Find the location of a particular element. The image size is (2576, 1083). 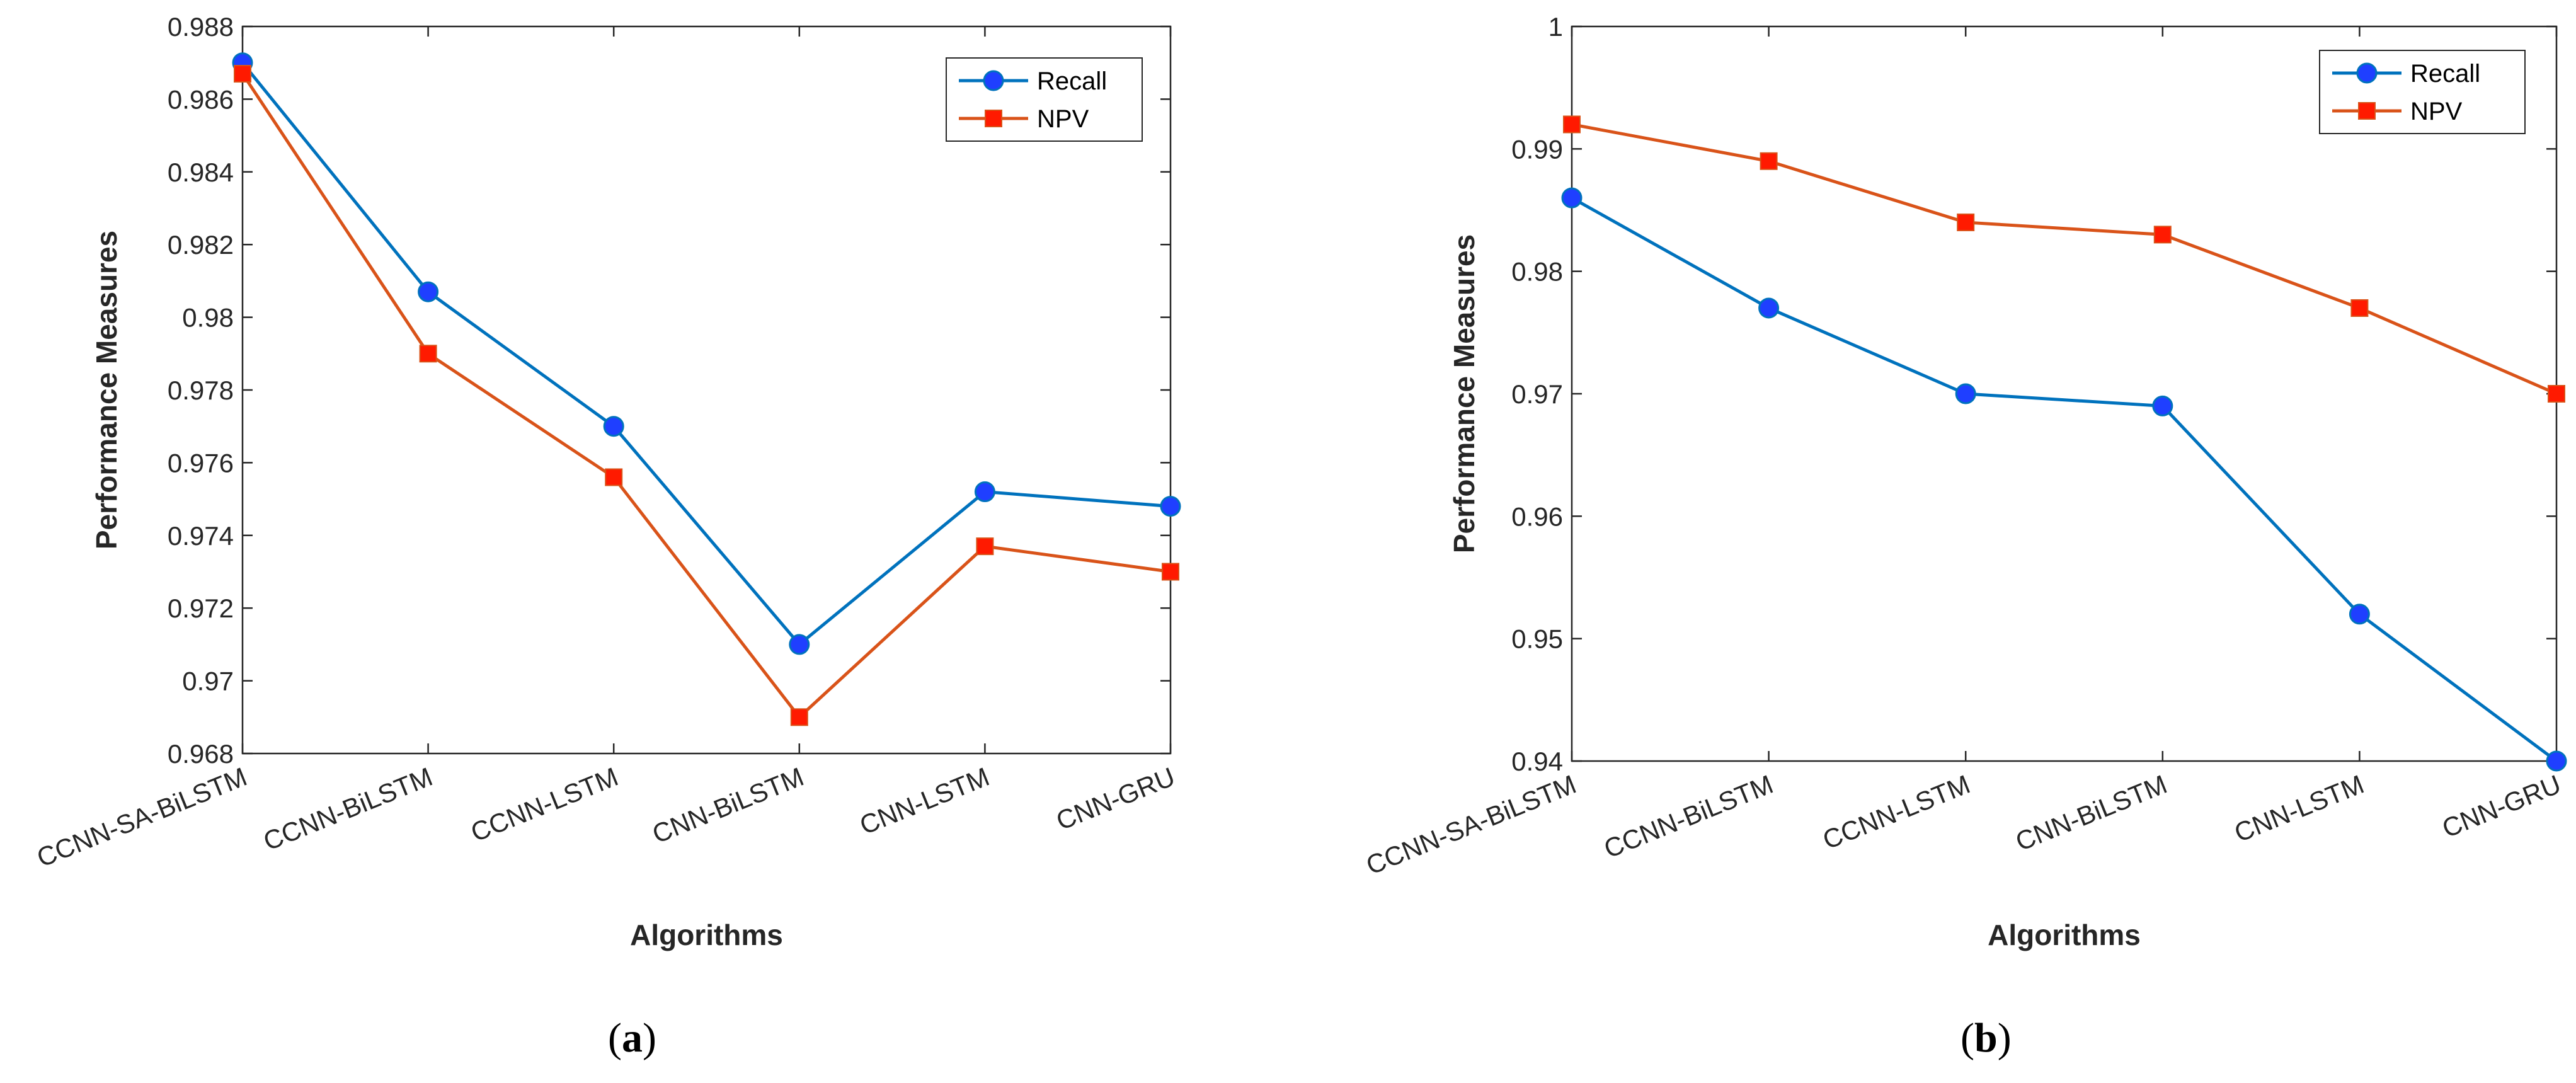

caption-b-letter: b is located at coordinates (1986, 1038).